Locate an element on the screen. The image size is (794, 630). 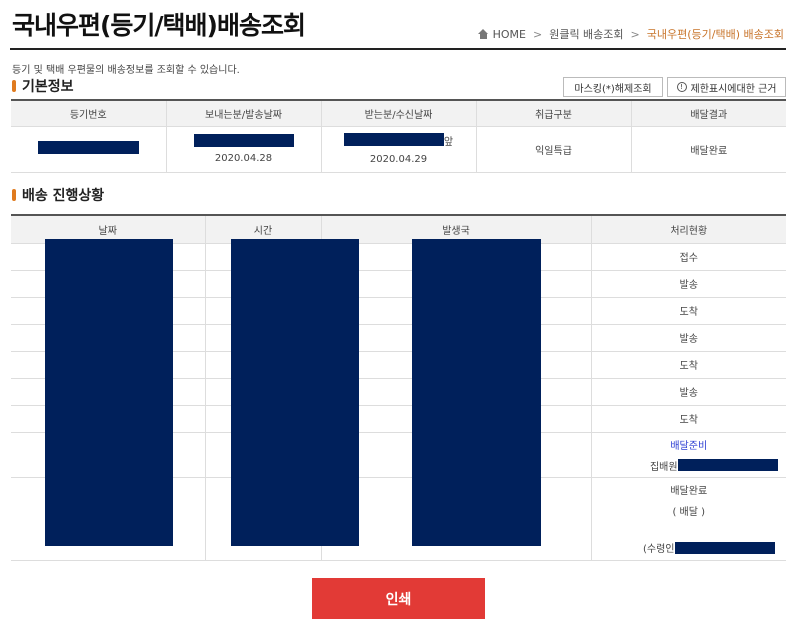
section-progress: 배송 진행상황 is located at coordinates (58, 195).